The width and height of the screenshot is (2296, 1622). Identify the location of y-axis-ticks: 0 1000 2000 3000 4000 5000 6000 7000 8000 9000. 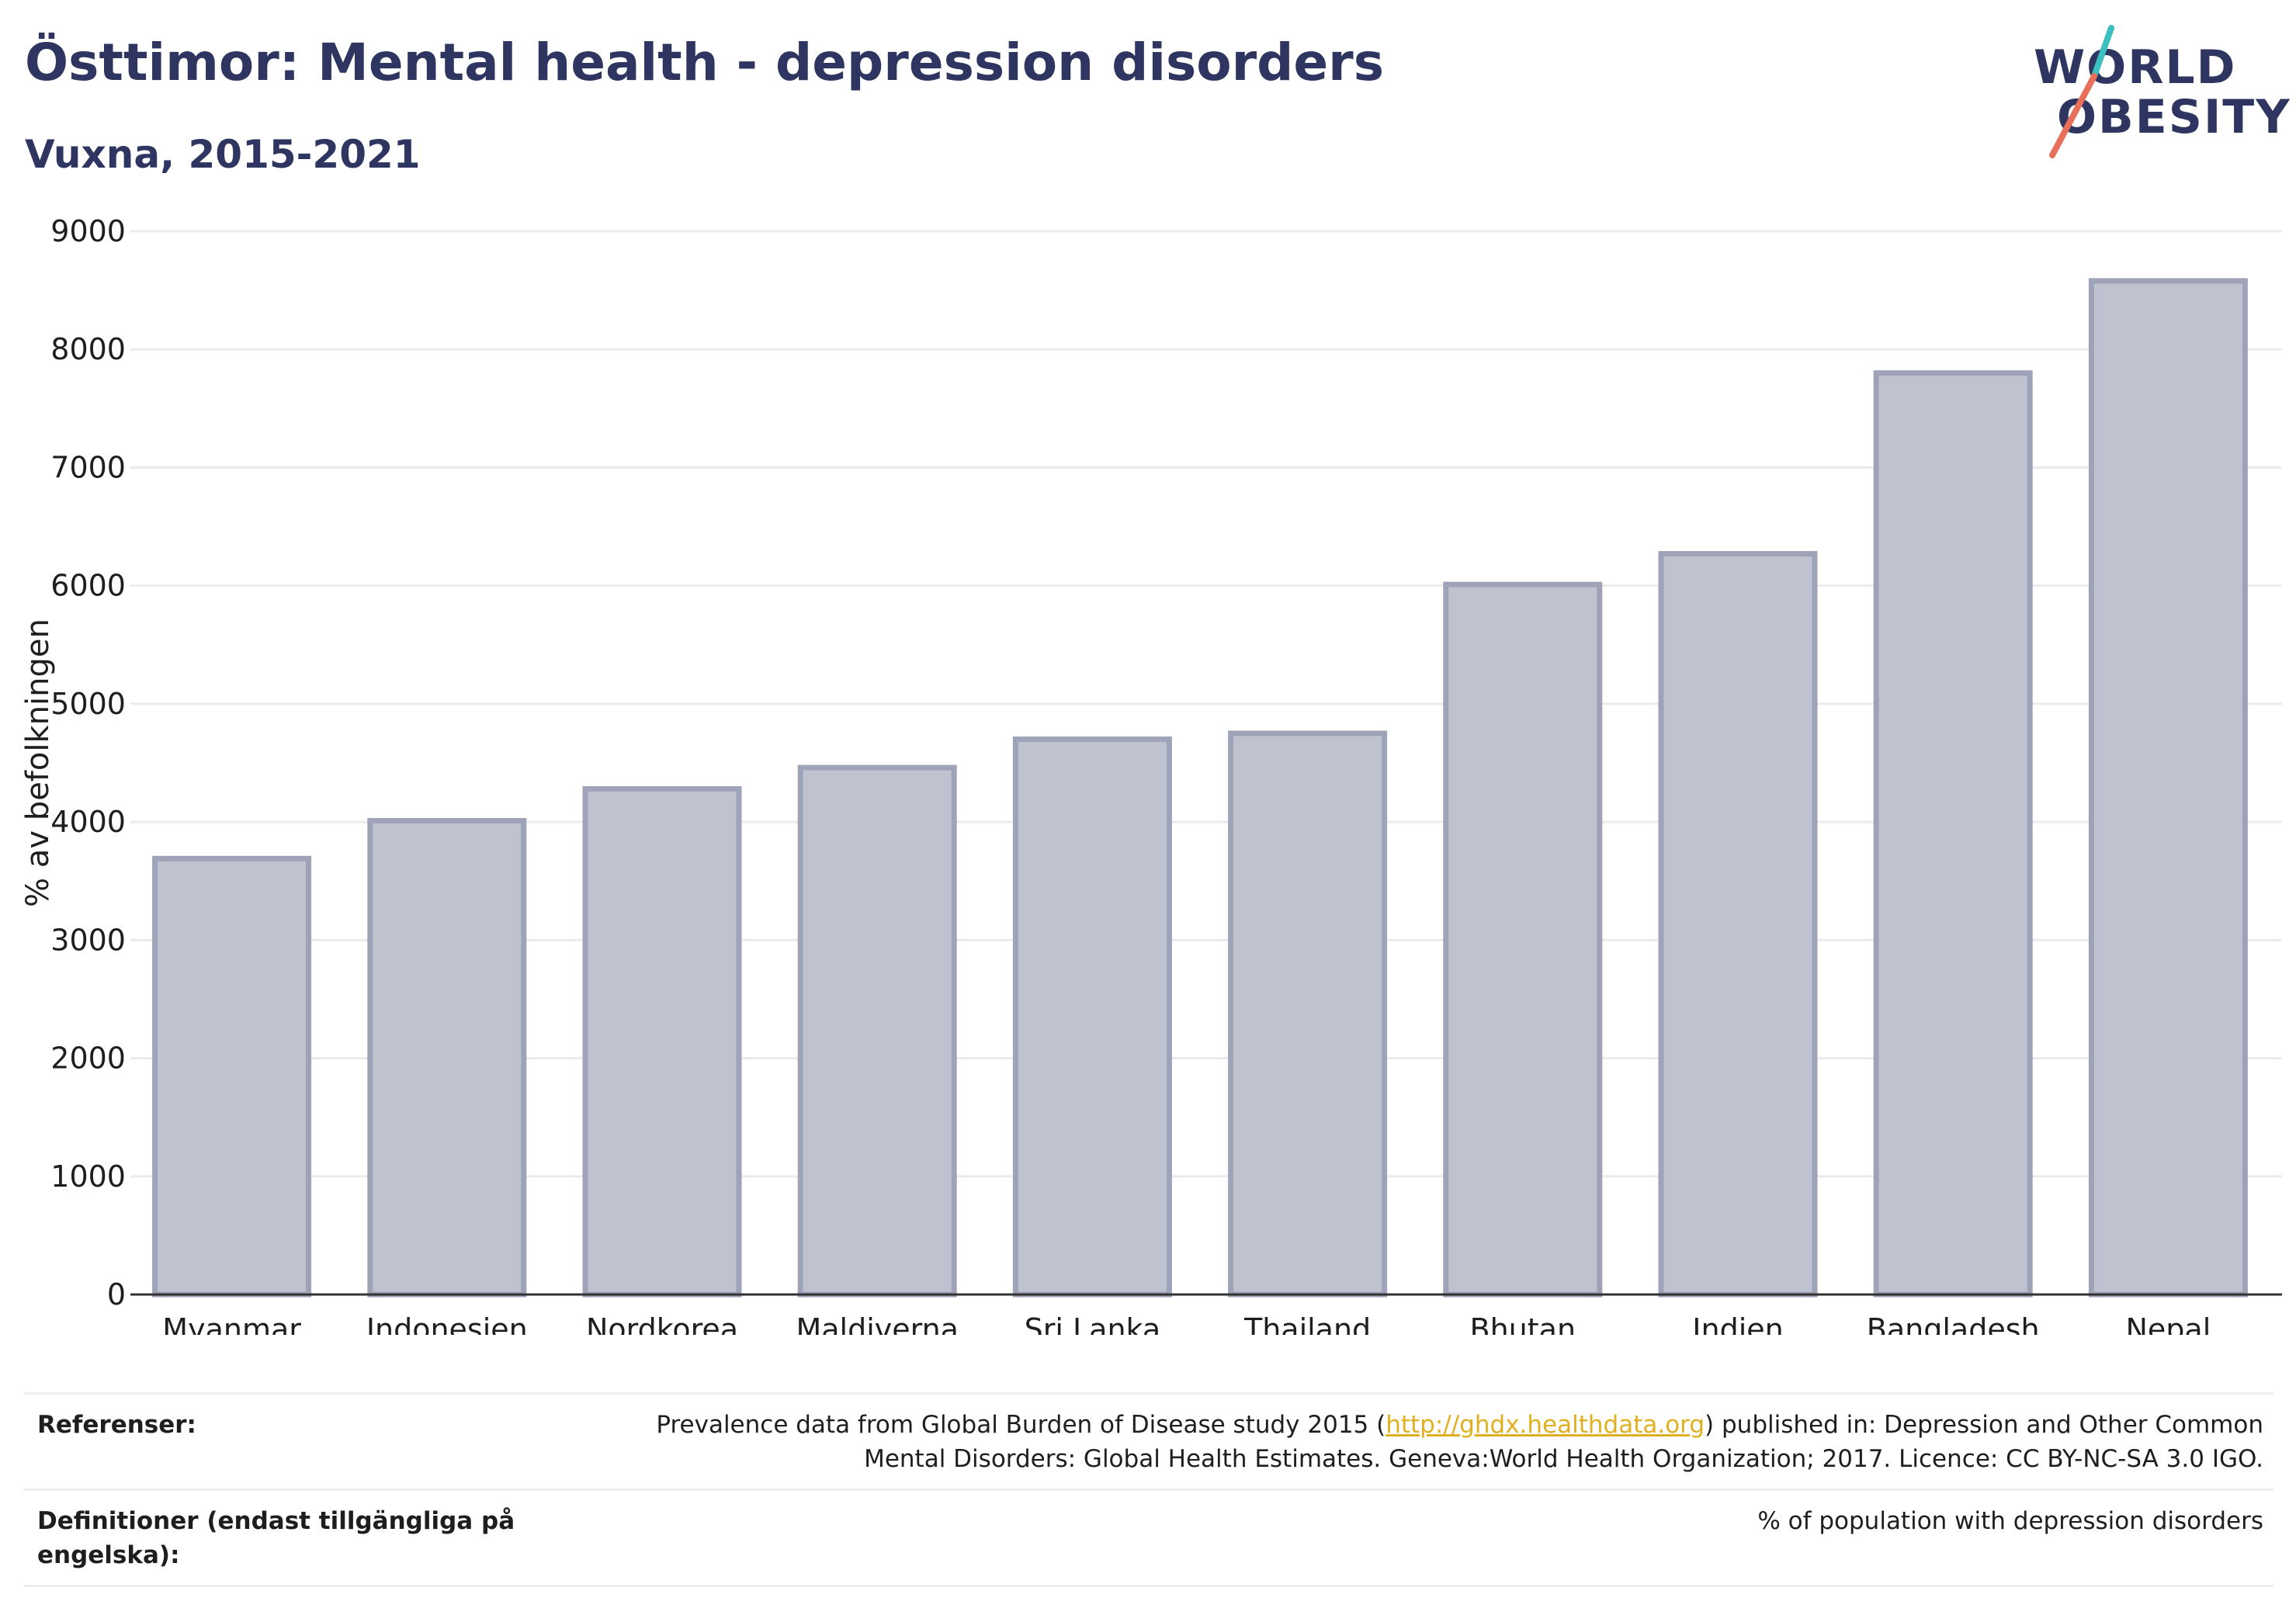
(88, 763).